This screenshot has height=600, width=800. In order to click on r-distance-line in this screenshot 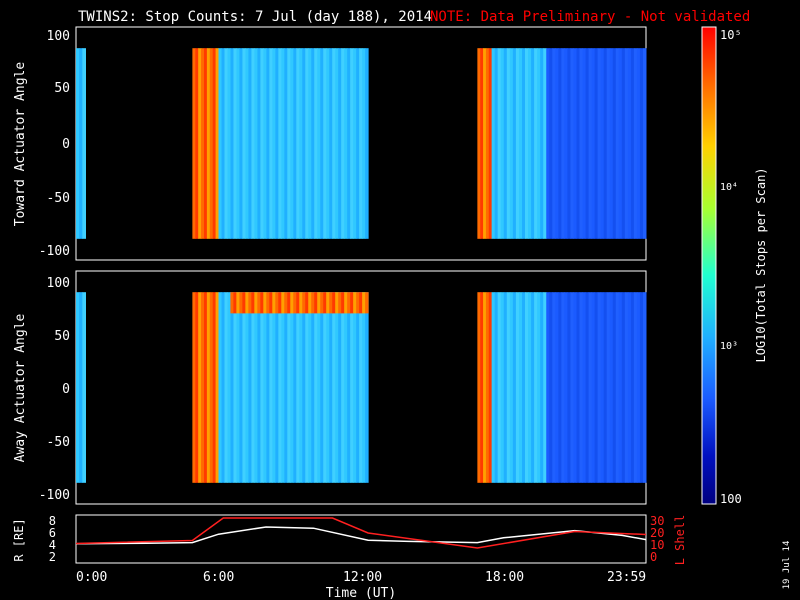, I will do `click(361, 535)`.